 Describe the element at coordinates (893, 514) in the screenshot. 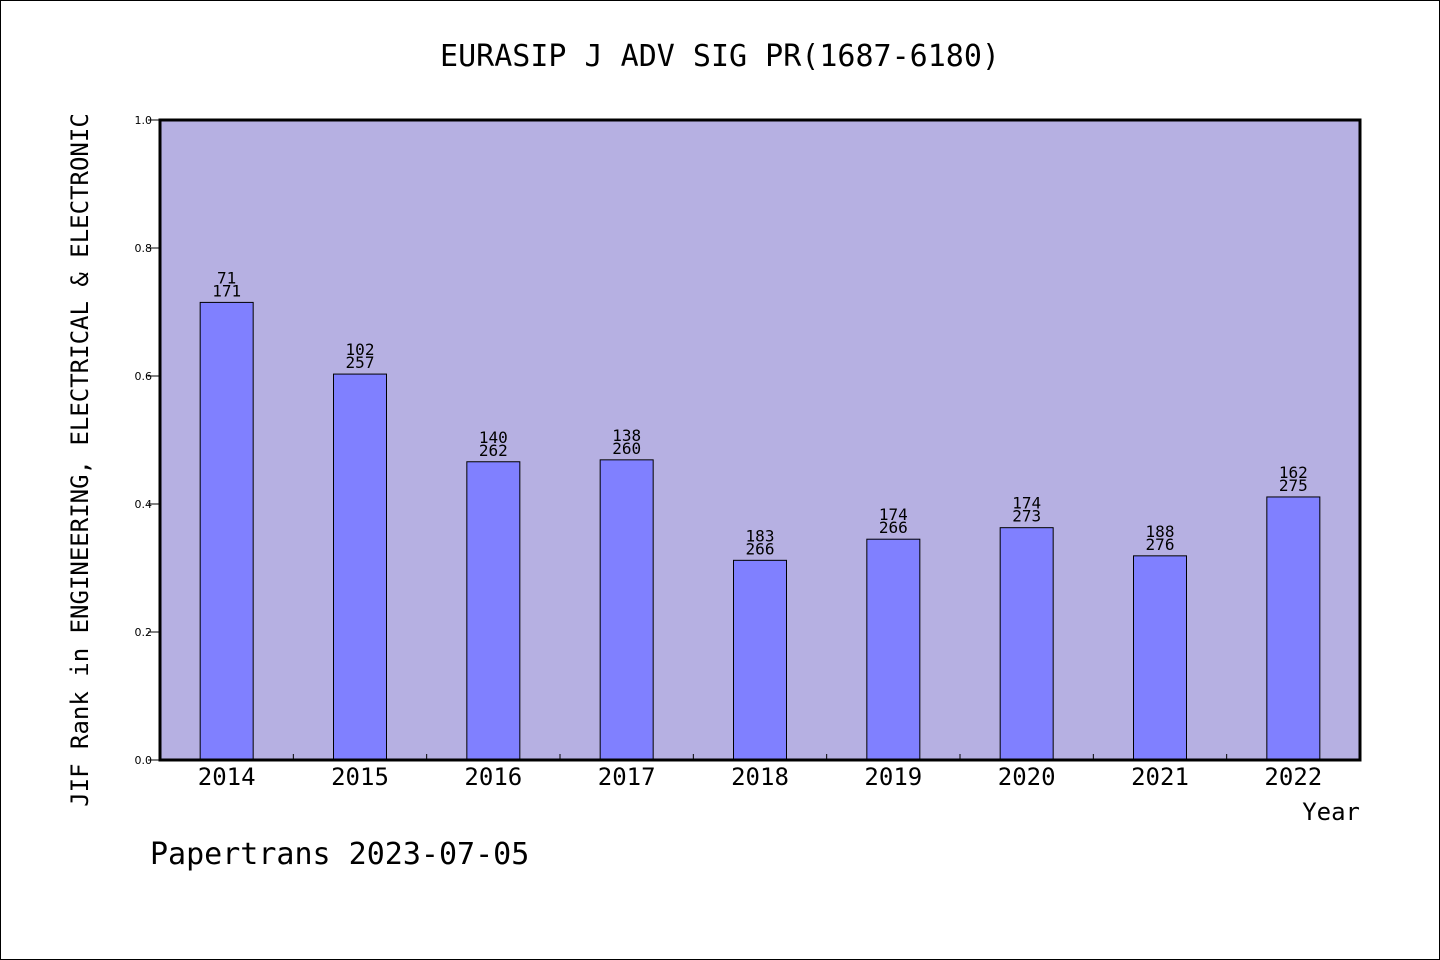

I see `data-label-rank-2019: 174` at that location.